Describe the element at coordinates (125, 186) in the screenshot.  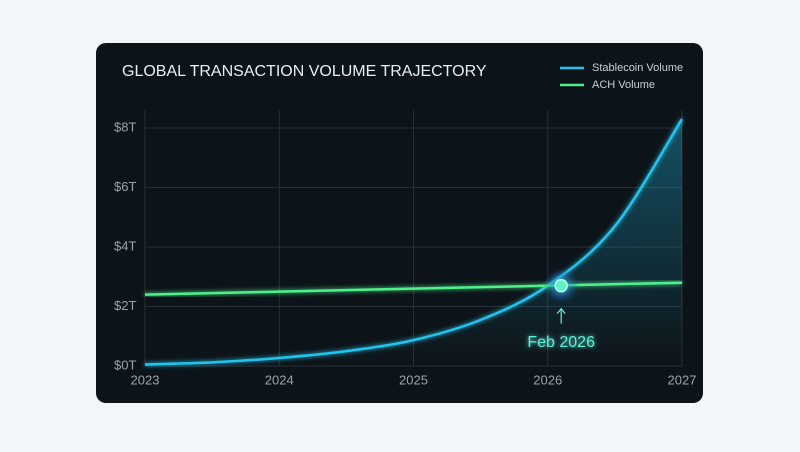
I see `y-tick-label: $6T` at that location.